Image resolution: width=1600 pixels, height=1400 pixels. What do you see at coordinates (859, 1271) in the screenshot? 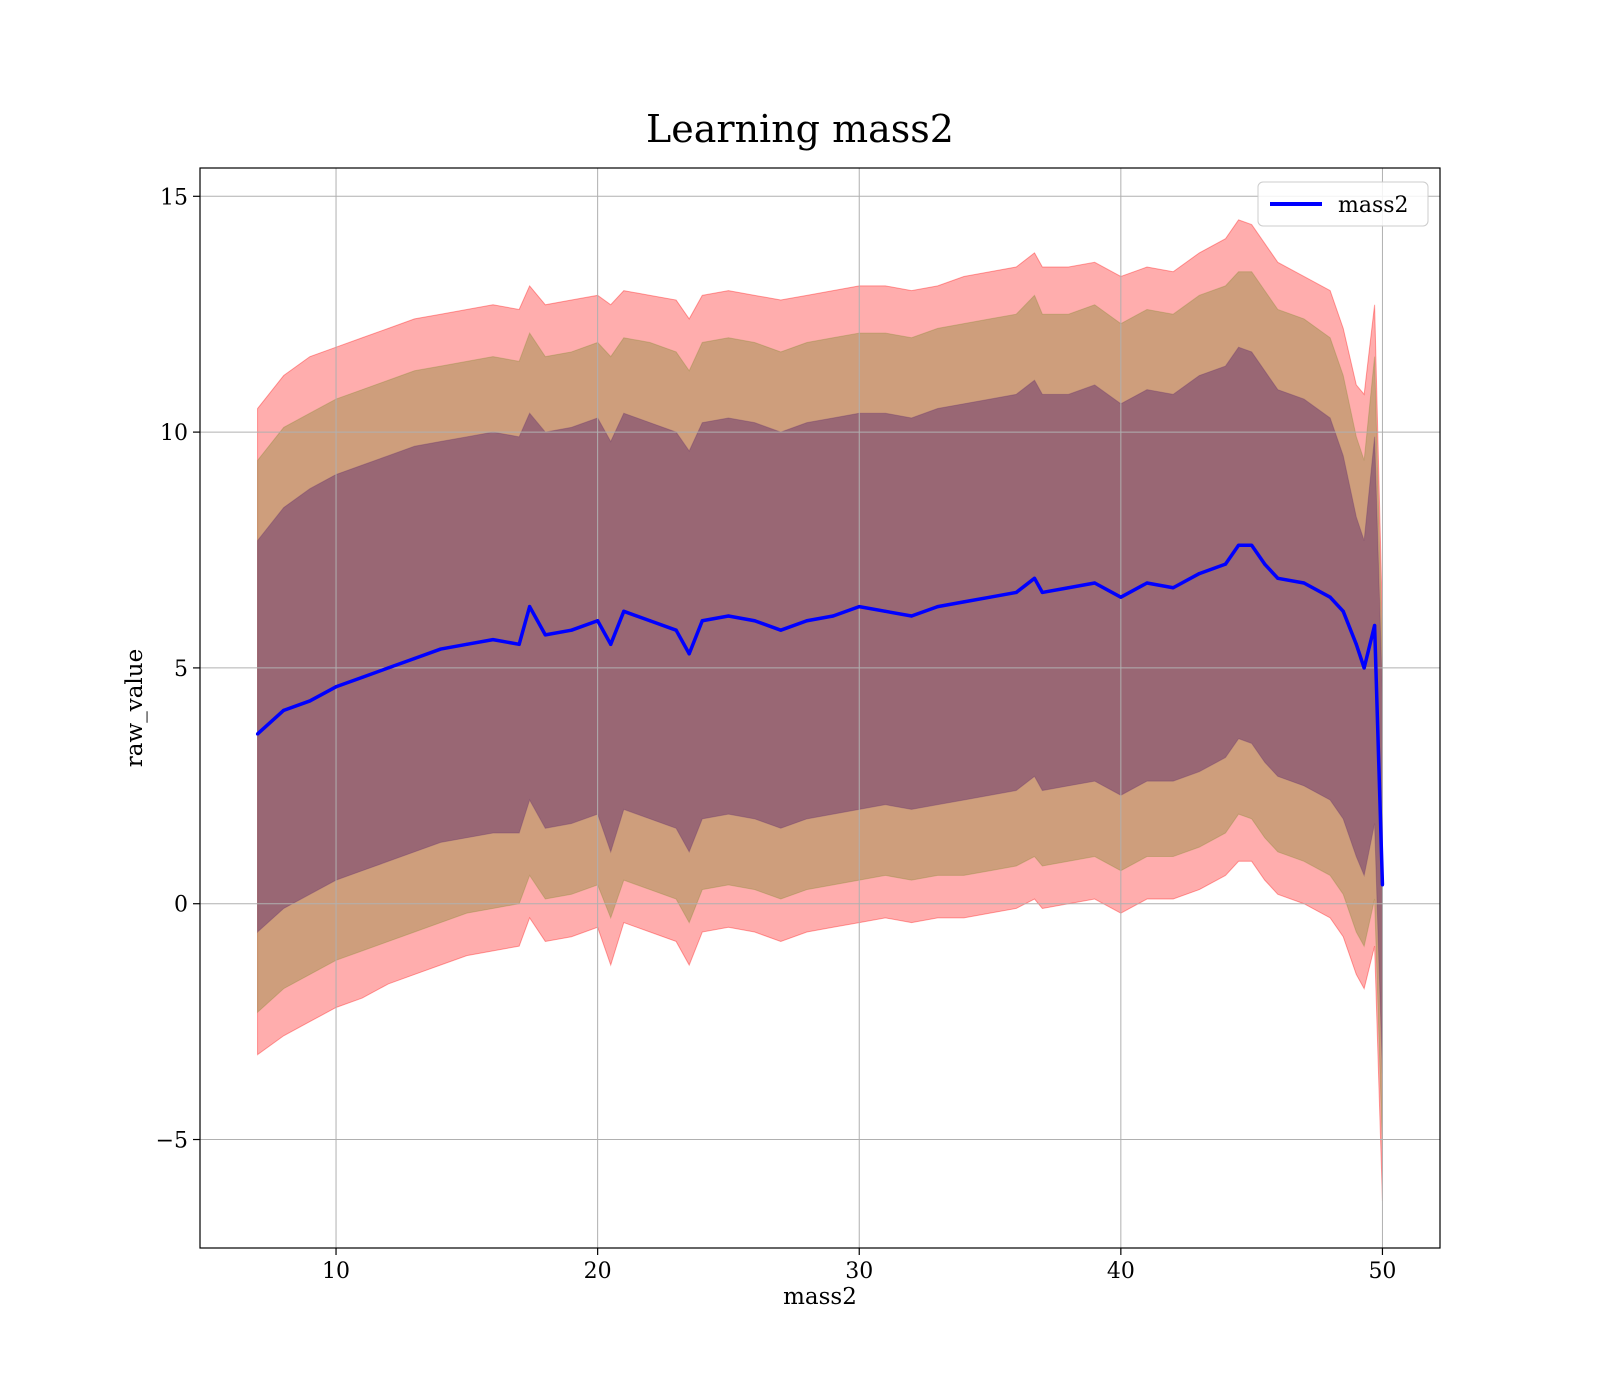
I see `x-tick-label: 30` at bounding box center [859, 1271].